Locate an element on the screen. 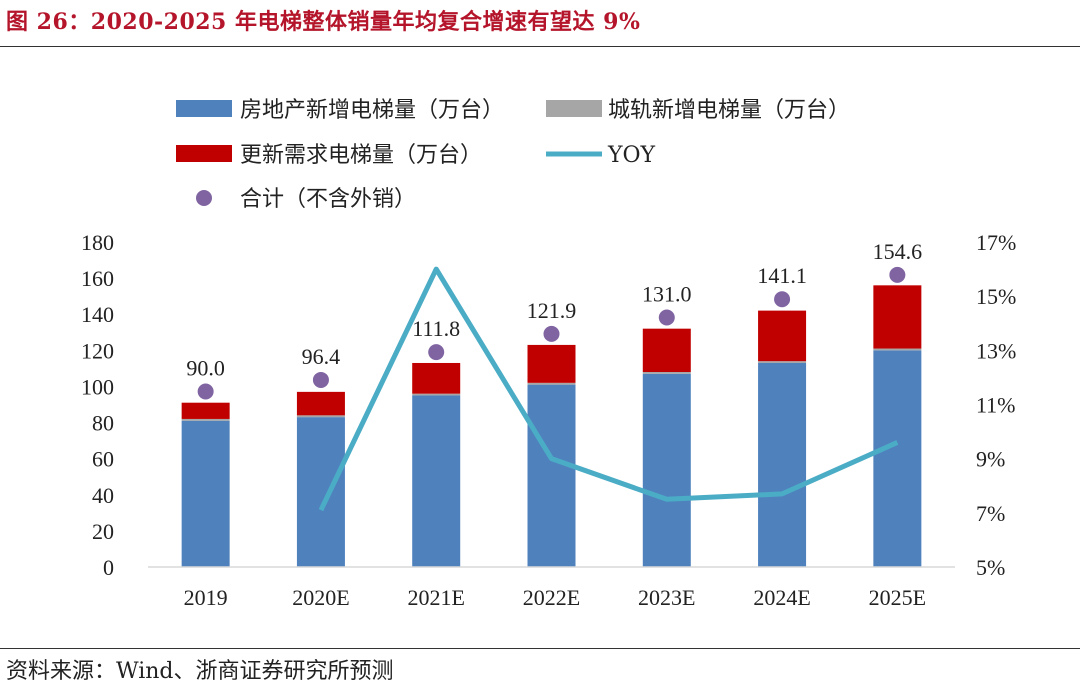 This screenshot has width=1080, height=693. right-tick-label: 11% is located at coordinates (996, 405).